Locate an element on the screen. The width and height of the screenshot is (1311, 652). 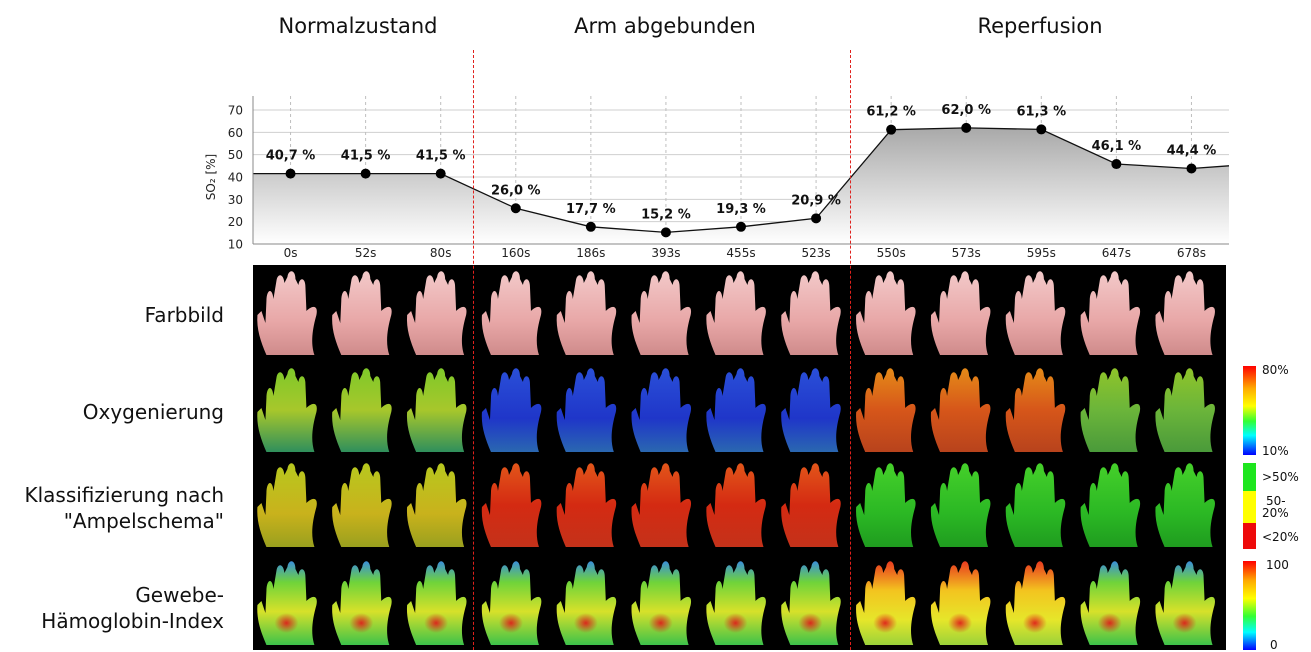
y-tick-label: 70 is located at coordinates (235, 111).